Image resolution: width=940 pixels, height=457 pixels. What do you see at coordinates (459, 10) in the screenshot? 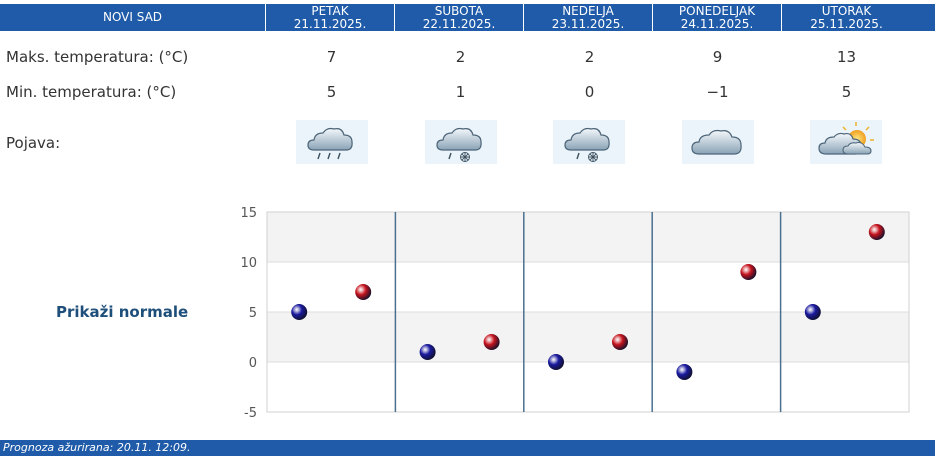
I see `day-name: SUBOTA` at bounding box center [459, 10].